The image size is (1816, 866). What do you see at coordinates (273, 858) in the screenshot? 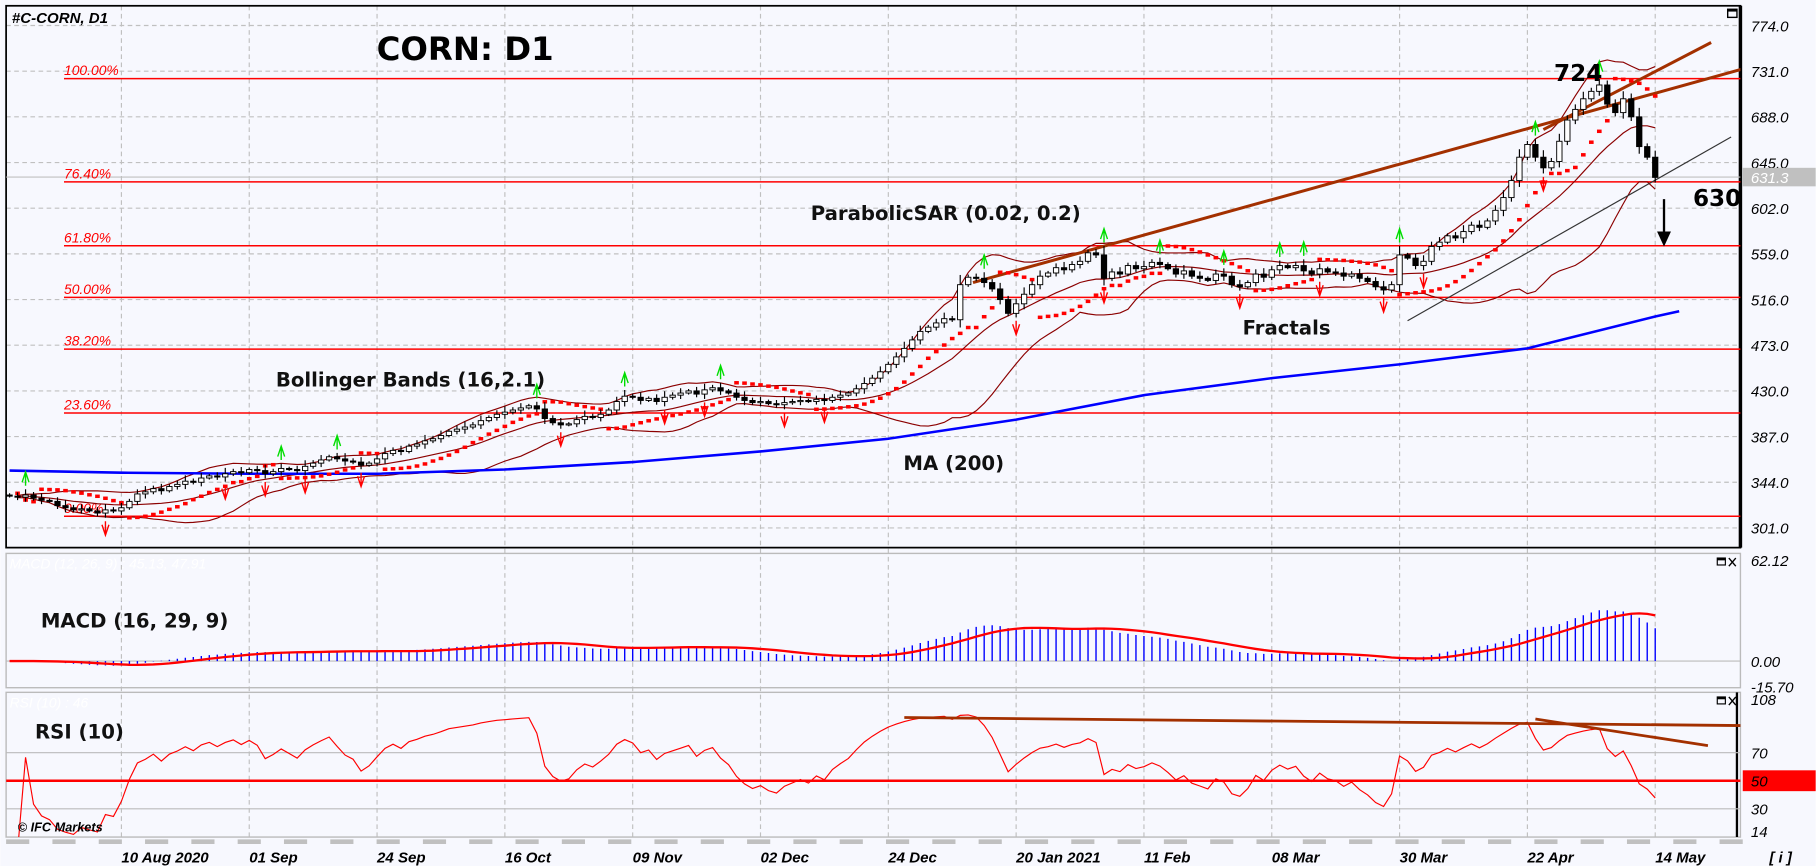
I see `x-tick-label: 01 Sep` at bounding box center [273, 858].